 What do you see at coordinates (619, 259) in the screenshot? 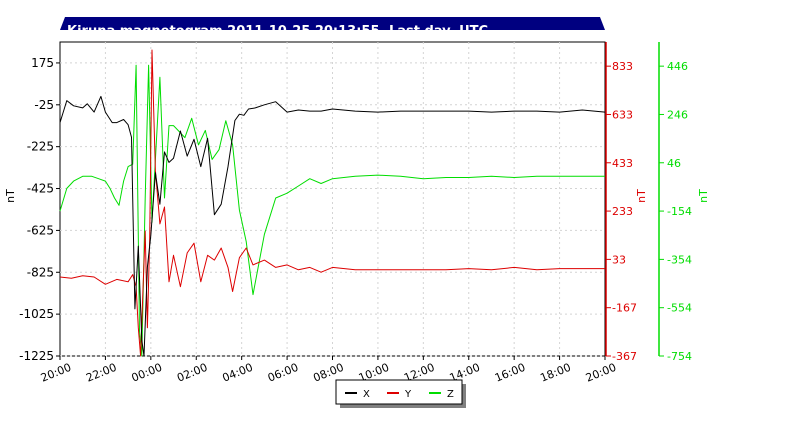
I see `y-tick-label-y: 33` at bounding box center [619, 259].